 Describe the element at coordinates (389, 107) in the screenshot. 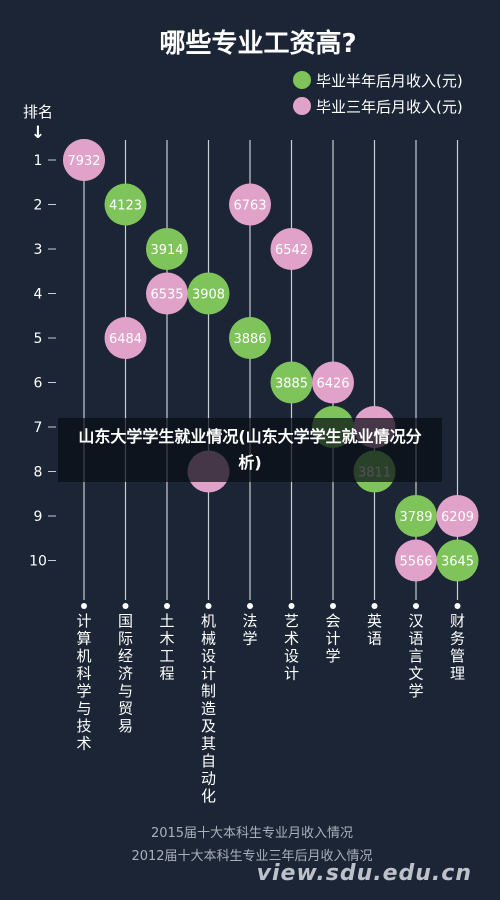

I see `legend-label-three-year: 毕业三年后月收入(元)` at that location.